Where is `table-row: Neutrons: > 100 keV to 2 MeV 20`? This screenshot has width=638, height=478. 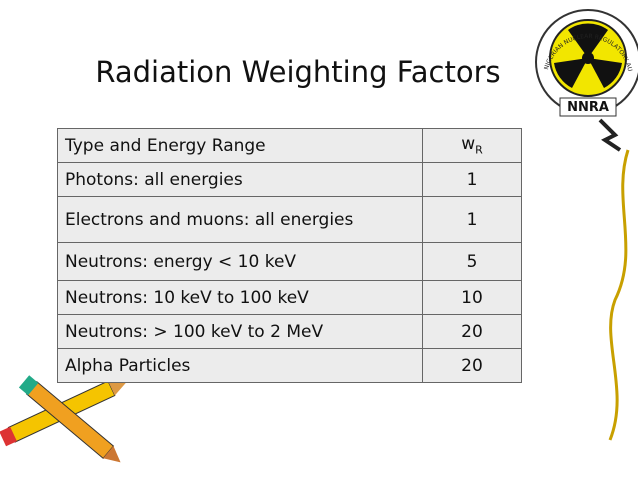 table-row: Neutrons: > 100 keV to 2 MeV 20 is located at coordinates (289, 331).